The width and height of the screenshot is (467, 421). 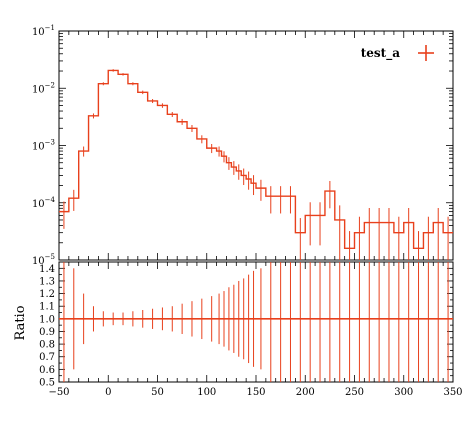 What do you see at coordinates (47, 383) in the screenshot?
I see `ratio-y-tick-label: 0.5` at bounding box center [47, 383].